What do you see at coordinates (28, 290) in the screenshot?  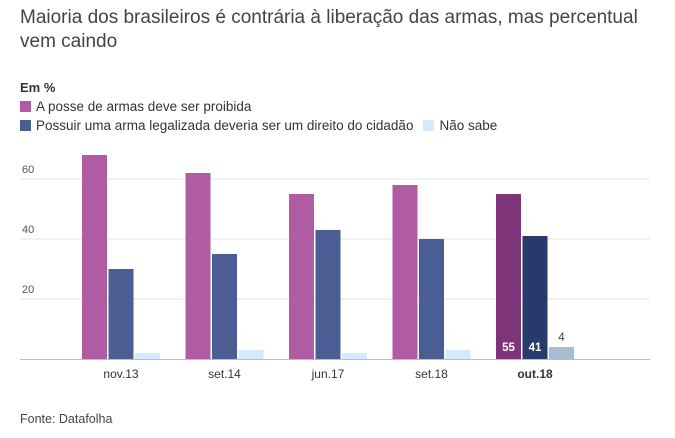 I see `y-tick-label-20: 20` at bounding box center [28, 290].